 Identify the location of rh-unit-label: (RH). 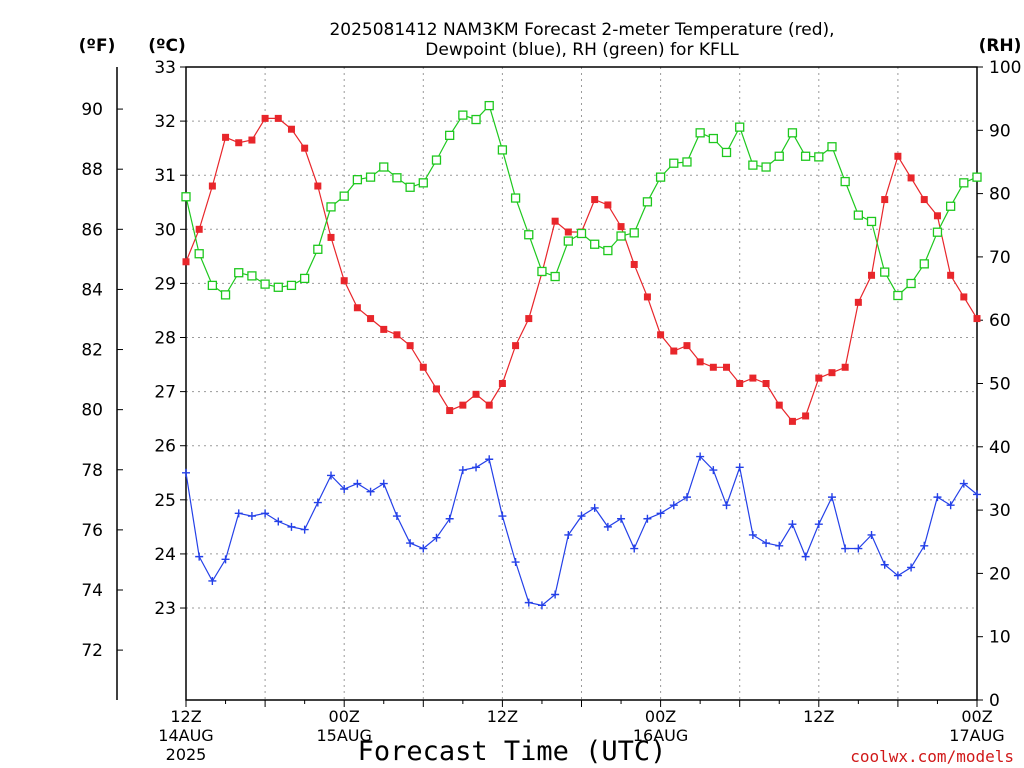
(1000, 46).